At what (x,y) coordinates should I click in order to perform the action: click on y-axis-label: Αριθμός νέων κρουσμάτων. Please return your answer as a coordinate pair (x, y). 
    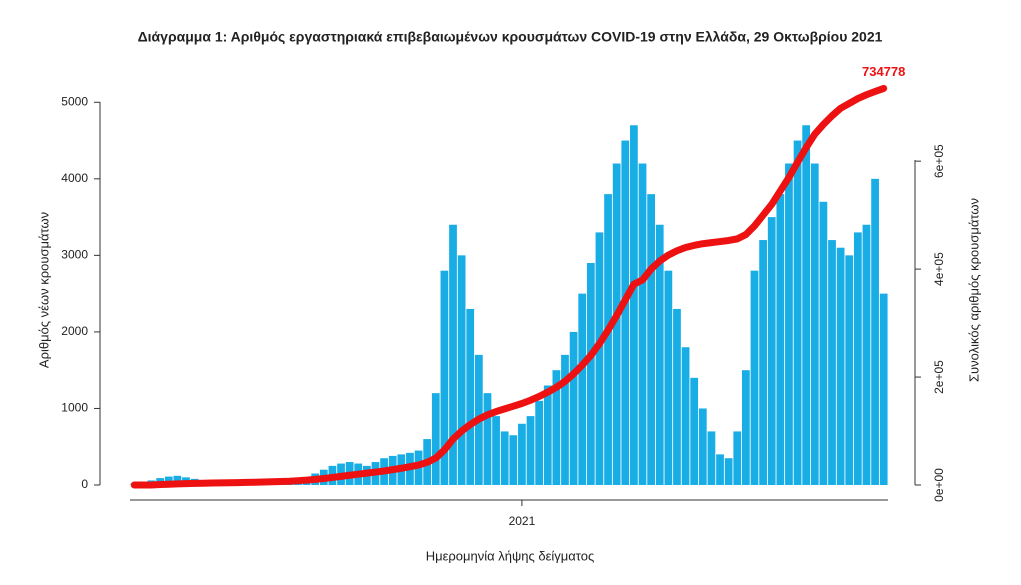
    Looking at the image, I should click on (43, 290).